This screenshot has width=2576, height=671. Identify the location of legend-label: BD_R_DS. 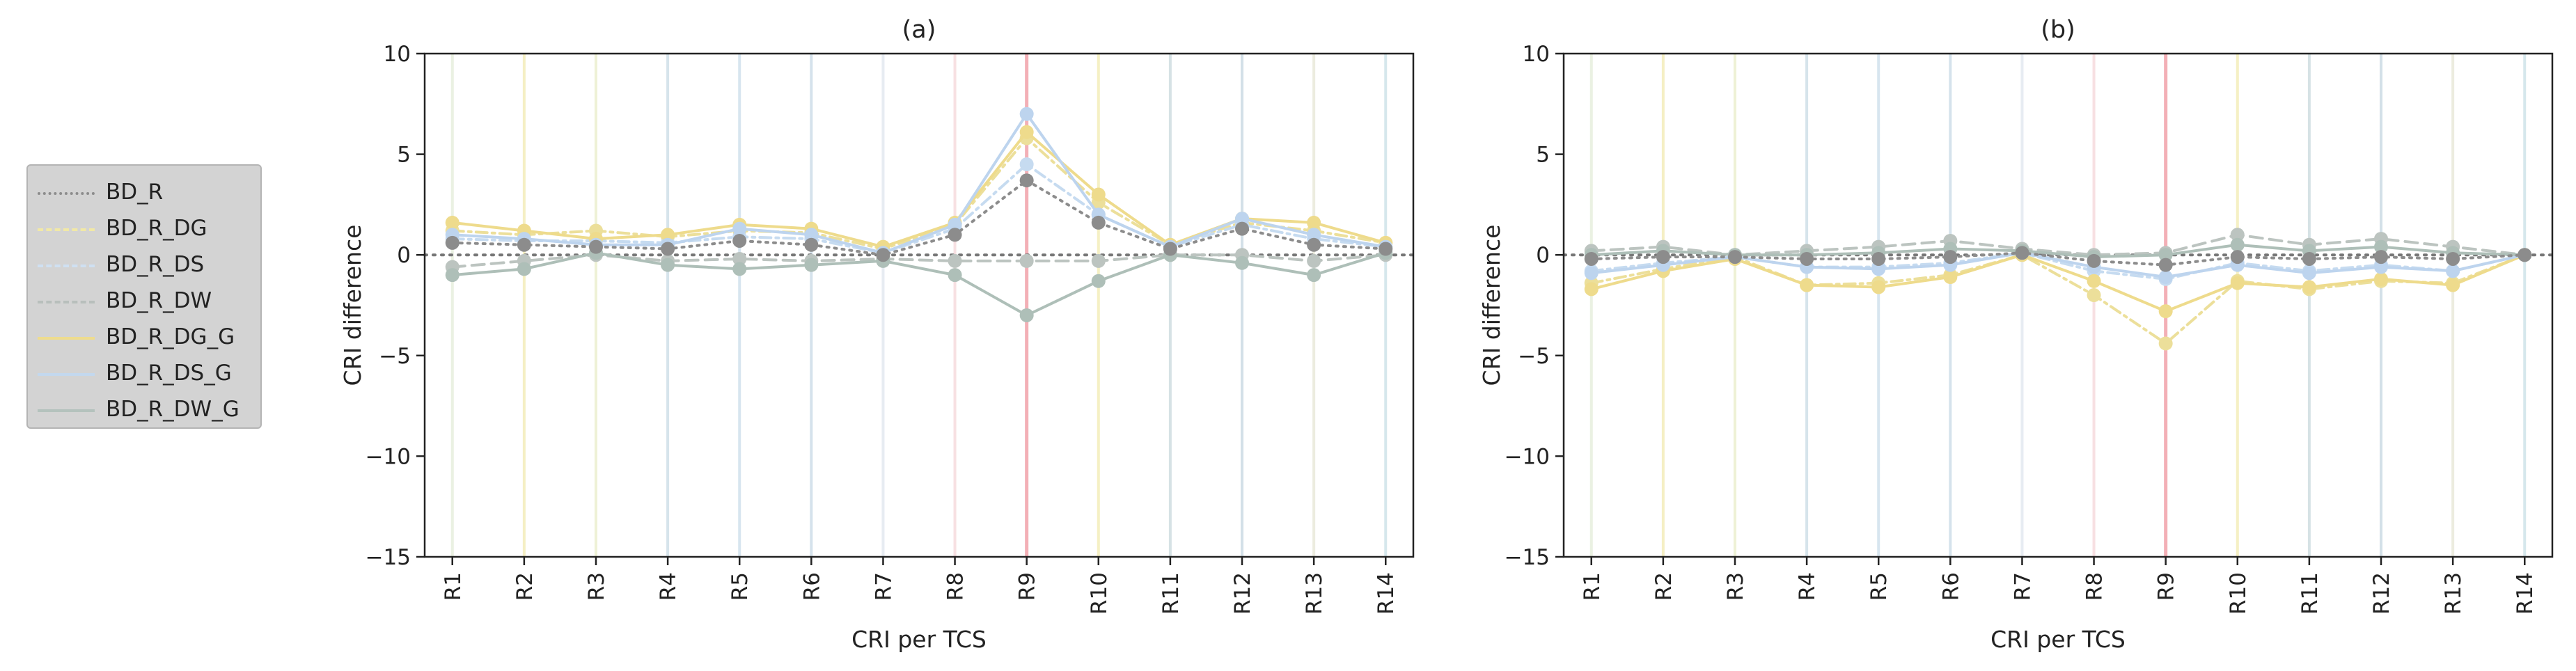
(155, 264).